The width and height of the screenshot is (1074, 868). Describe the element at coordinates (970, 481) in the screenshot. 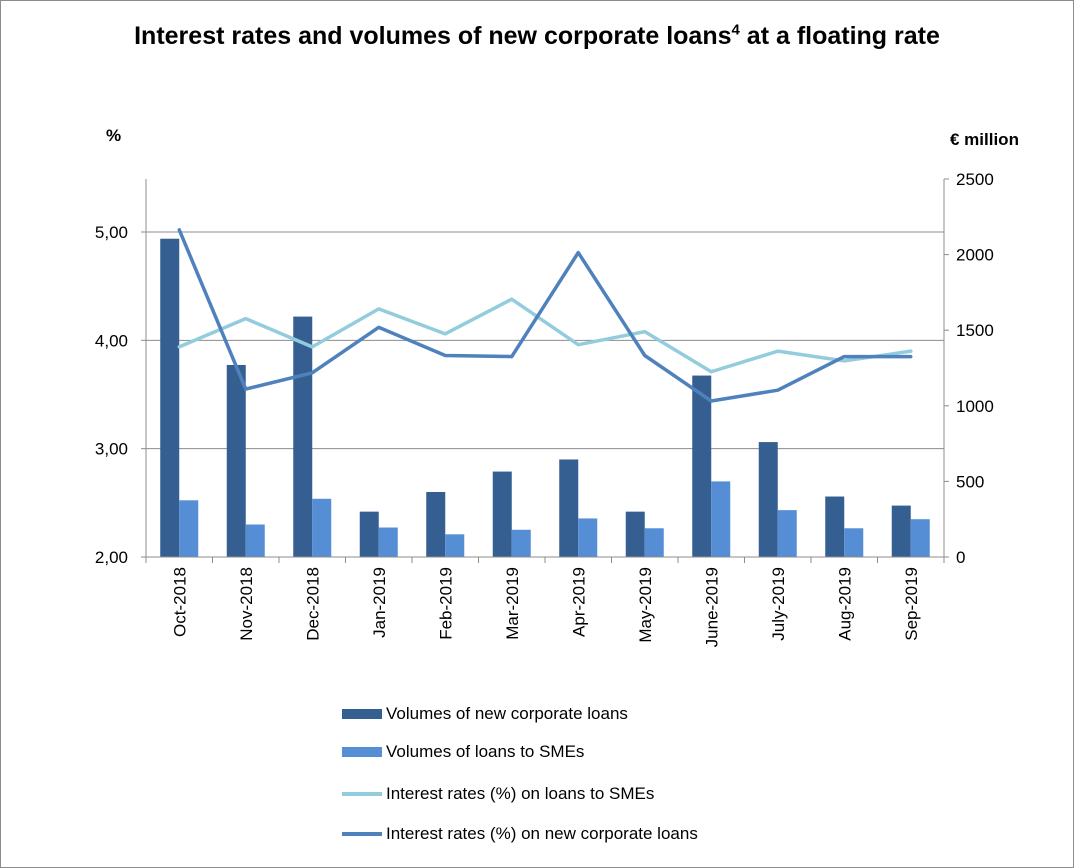

I see `right-tick-label-1: 500` at that location.